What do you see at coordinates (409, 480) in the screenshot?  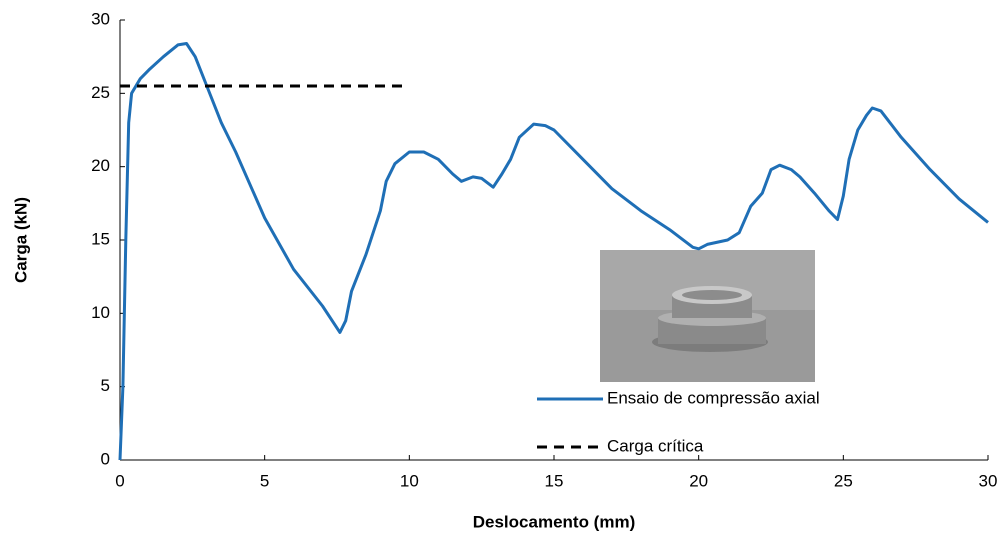 I see `x-tick-label: 10` at bounding box center [409, 480].